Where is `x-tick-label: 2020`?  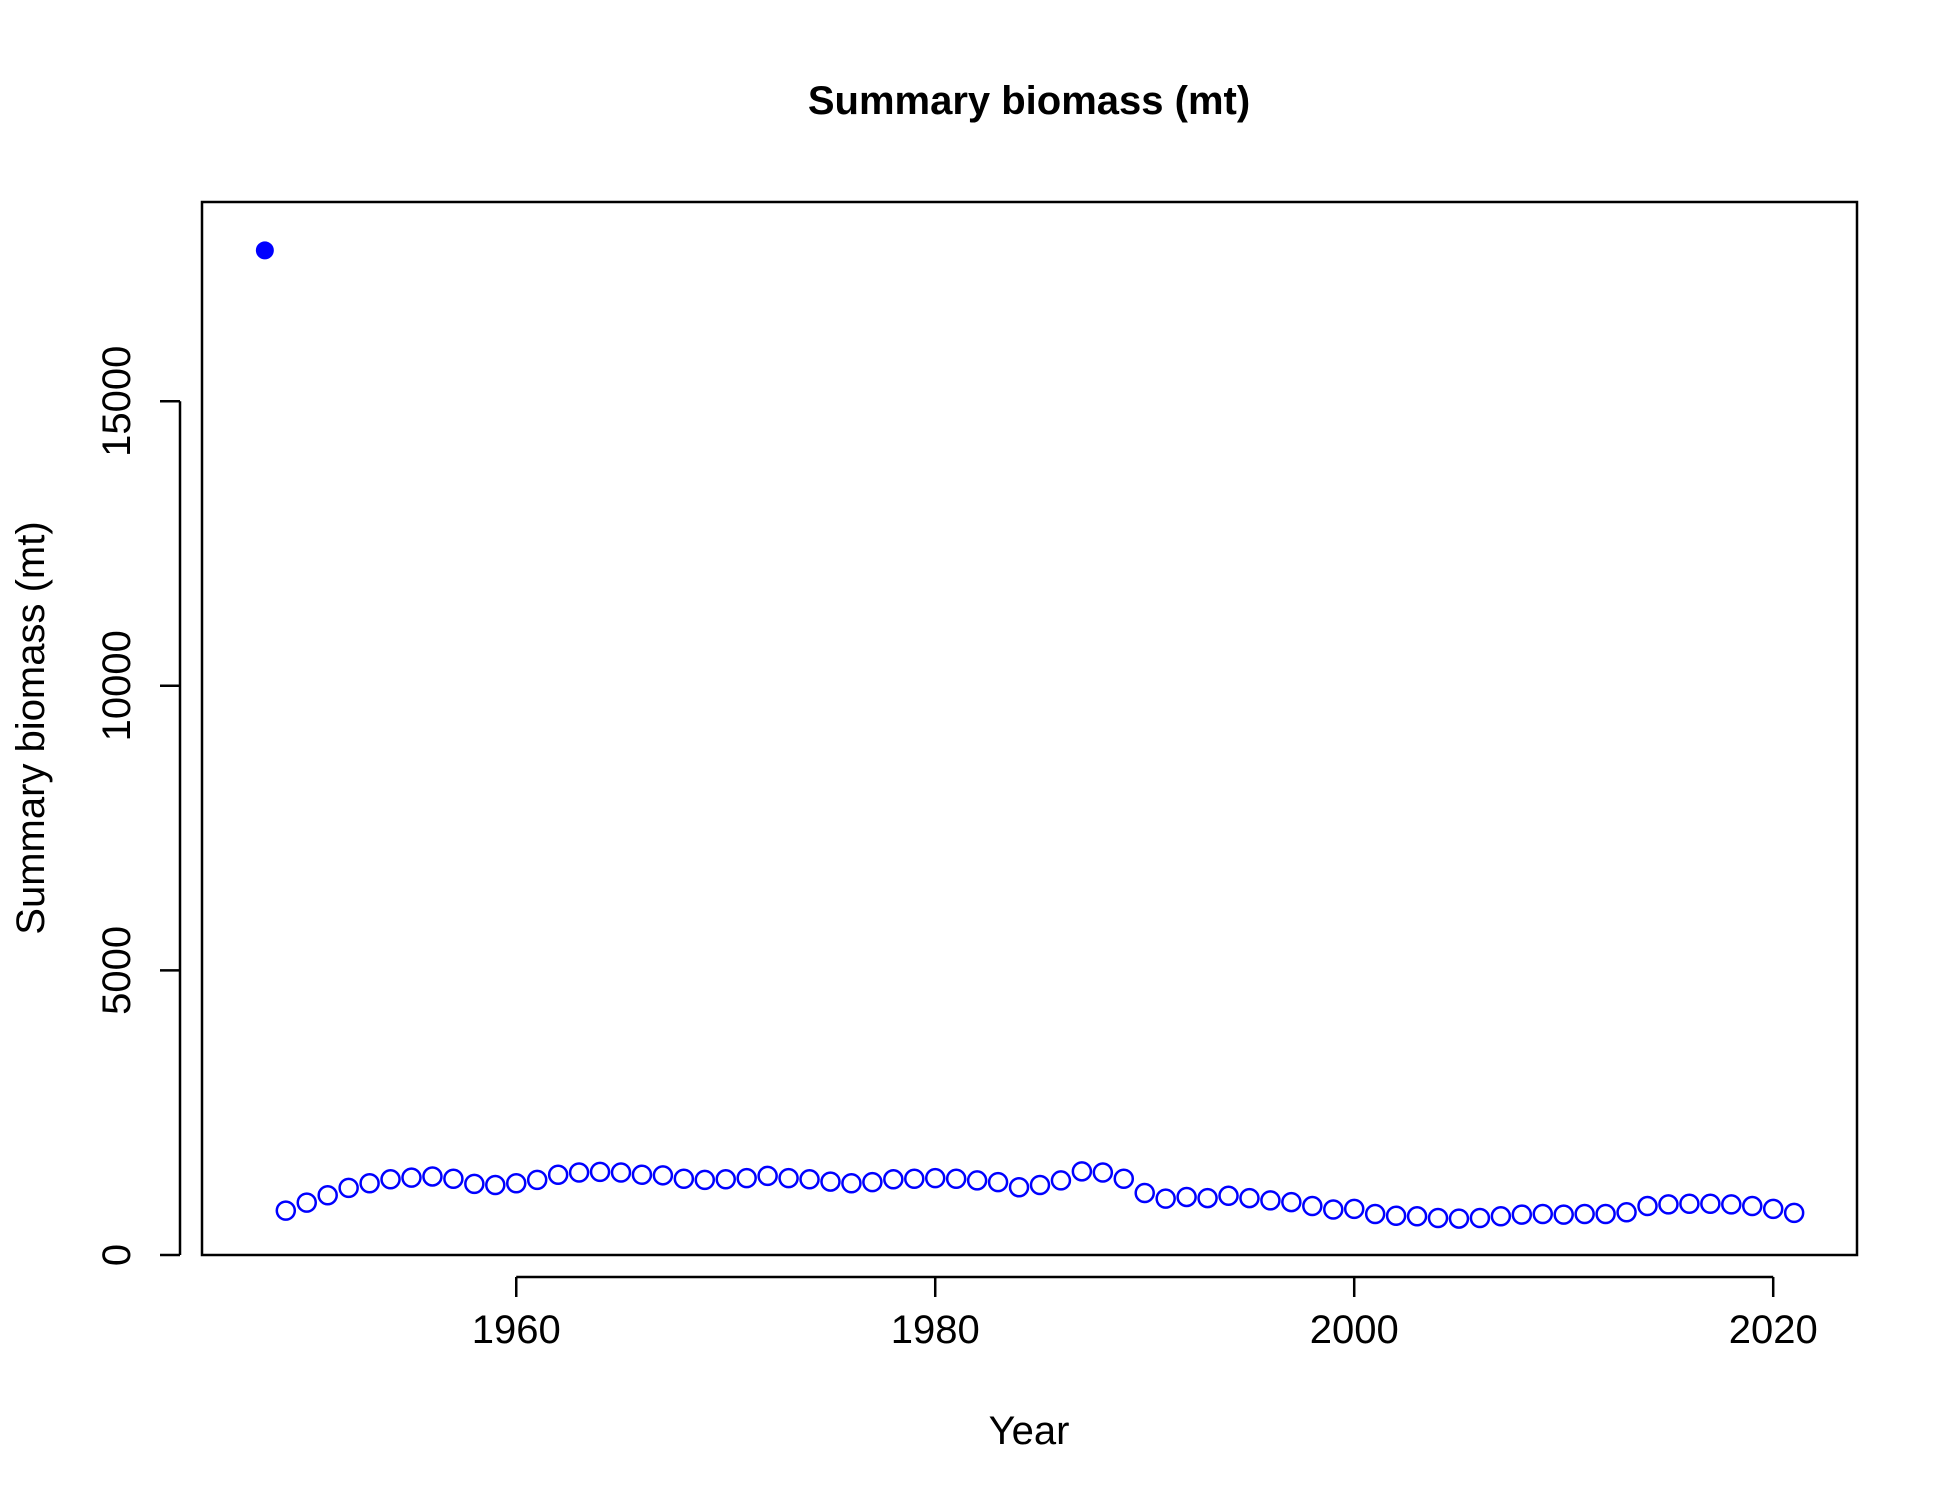 x-tick-label: 2020 is located at coordinates (1773, 1330).